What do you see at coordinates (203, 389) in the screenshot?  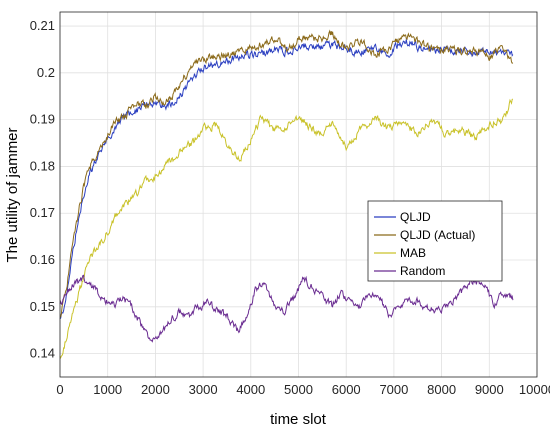 I see `x-tick-label: 3000` at bounding box center [203, 389].